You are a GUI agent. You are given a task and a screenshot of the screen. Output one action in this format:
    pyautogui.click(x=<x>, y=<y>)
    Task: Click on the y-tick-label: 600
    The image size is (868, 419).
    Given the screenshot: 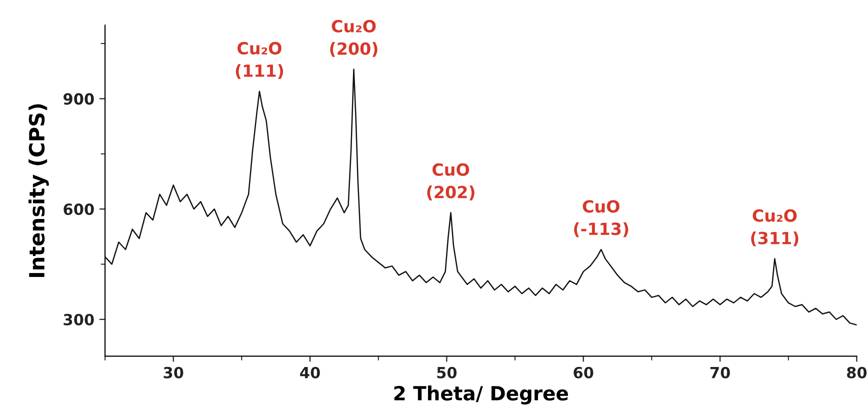 What is the action you would take?
    pyautogui.click(x=79, y=210)
    